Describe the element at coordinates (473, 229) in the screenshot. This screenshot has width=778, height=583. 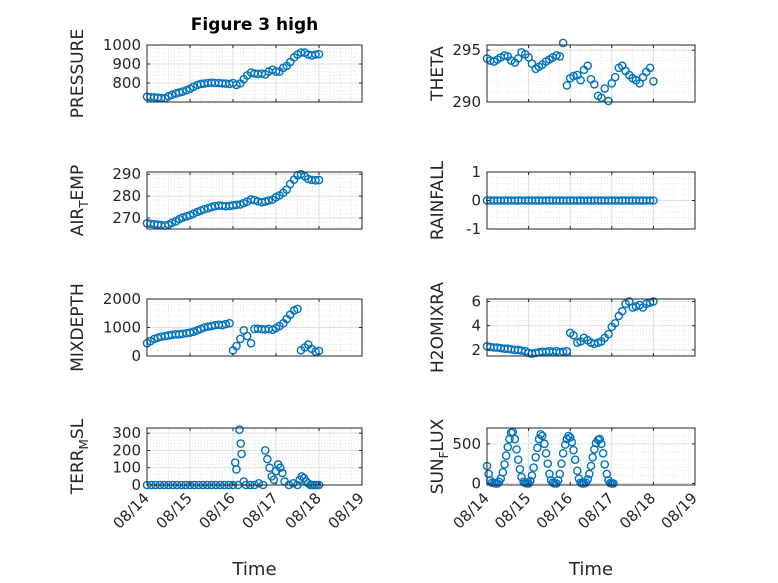
I see `y-tick-label: -1` at that location.